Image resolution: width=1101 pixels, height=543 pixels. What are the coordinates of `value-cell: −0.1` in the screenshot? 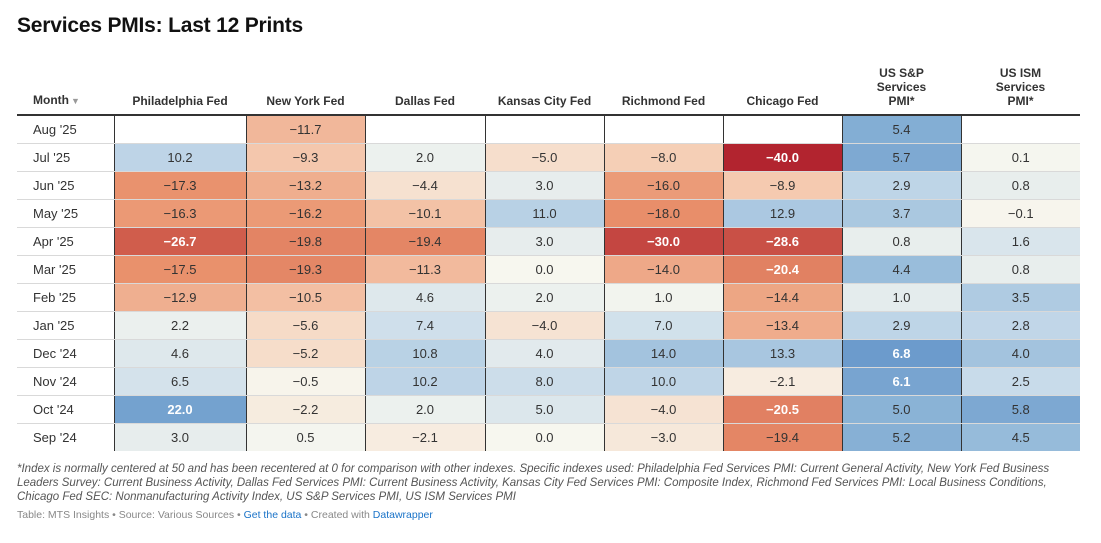 It's located at (1020, 213).